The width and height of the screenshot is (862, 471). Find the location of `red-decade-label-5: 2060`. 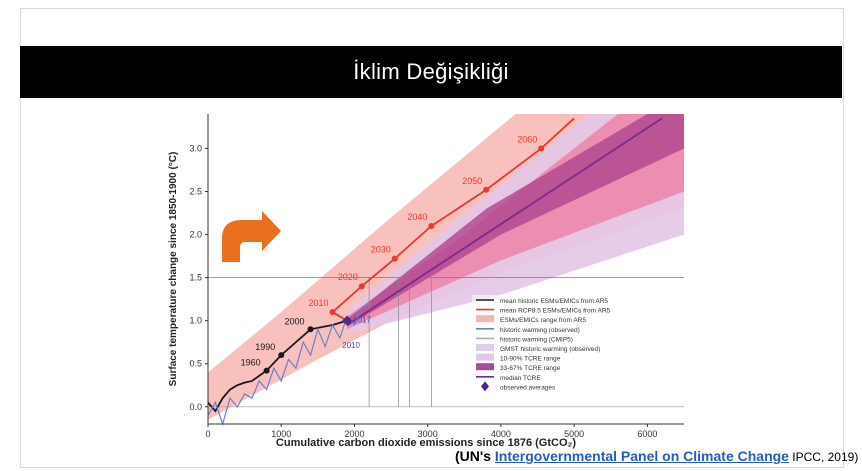

red-decade-label-5: 2060 is located at coordinates (527, 139).